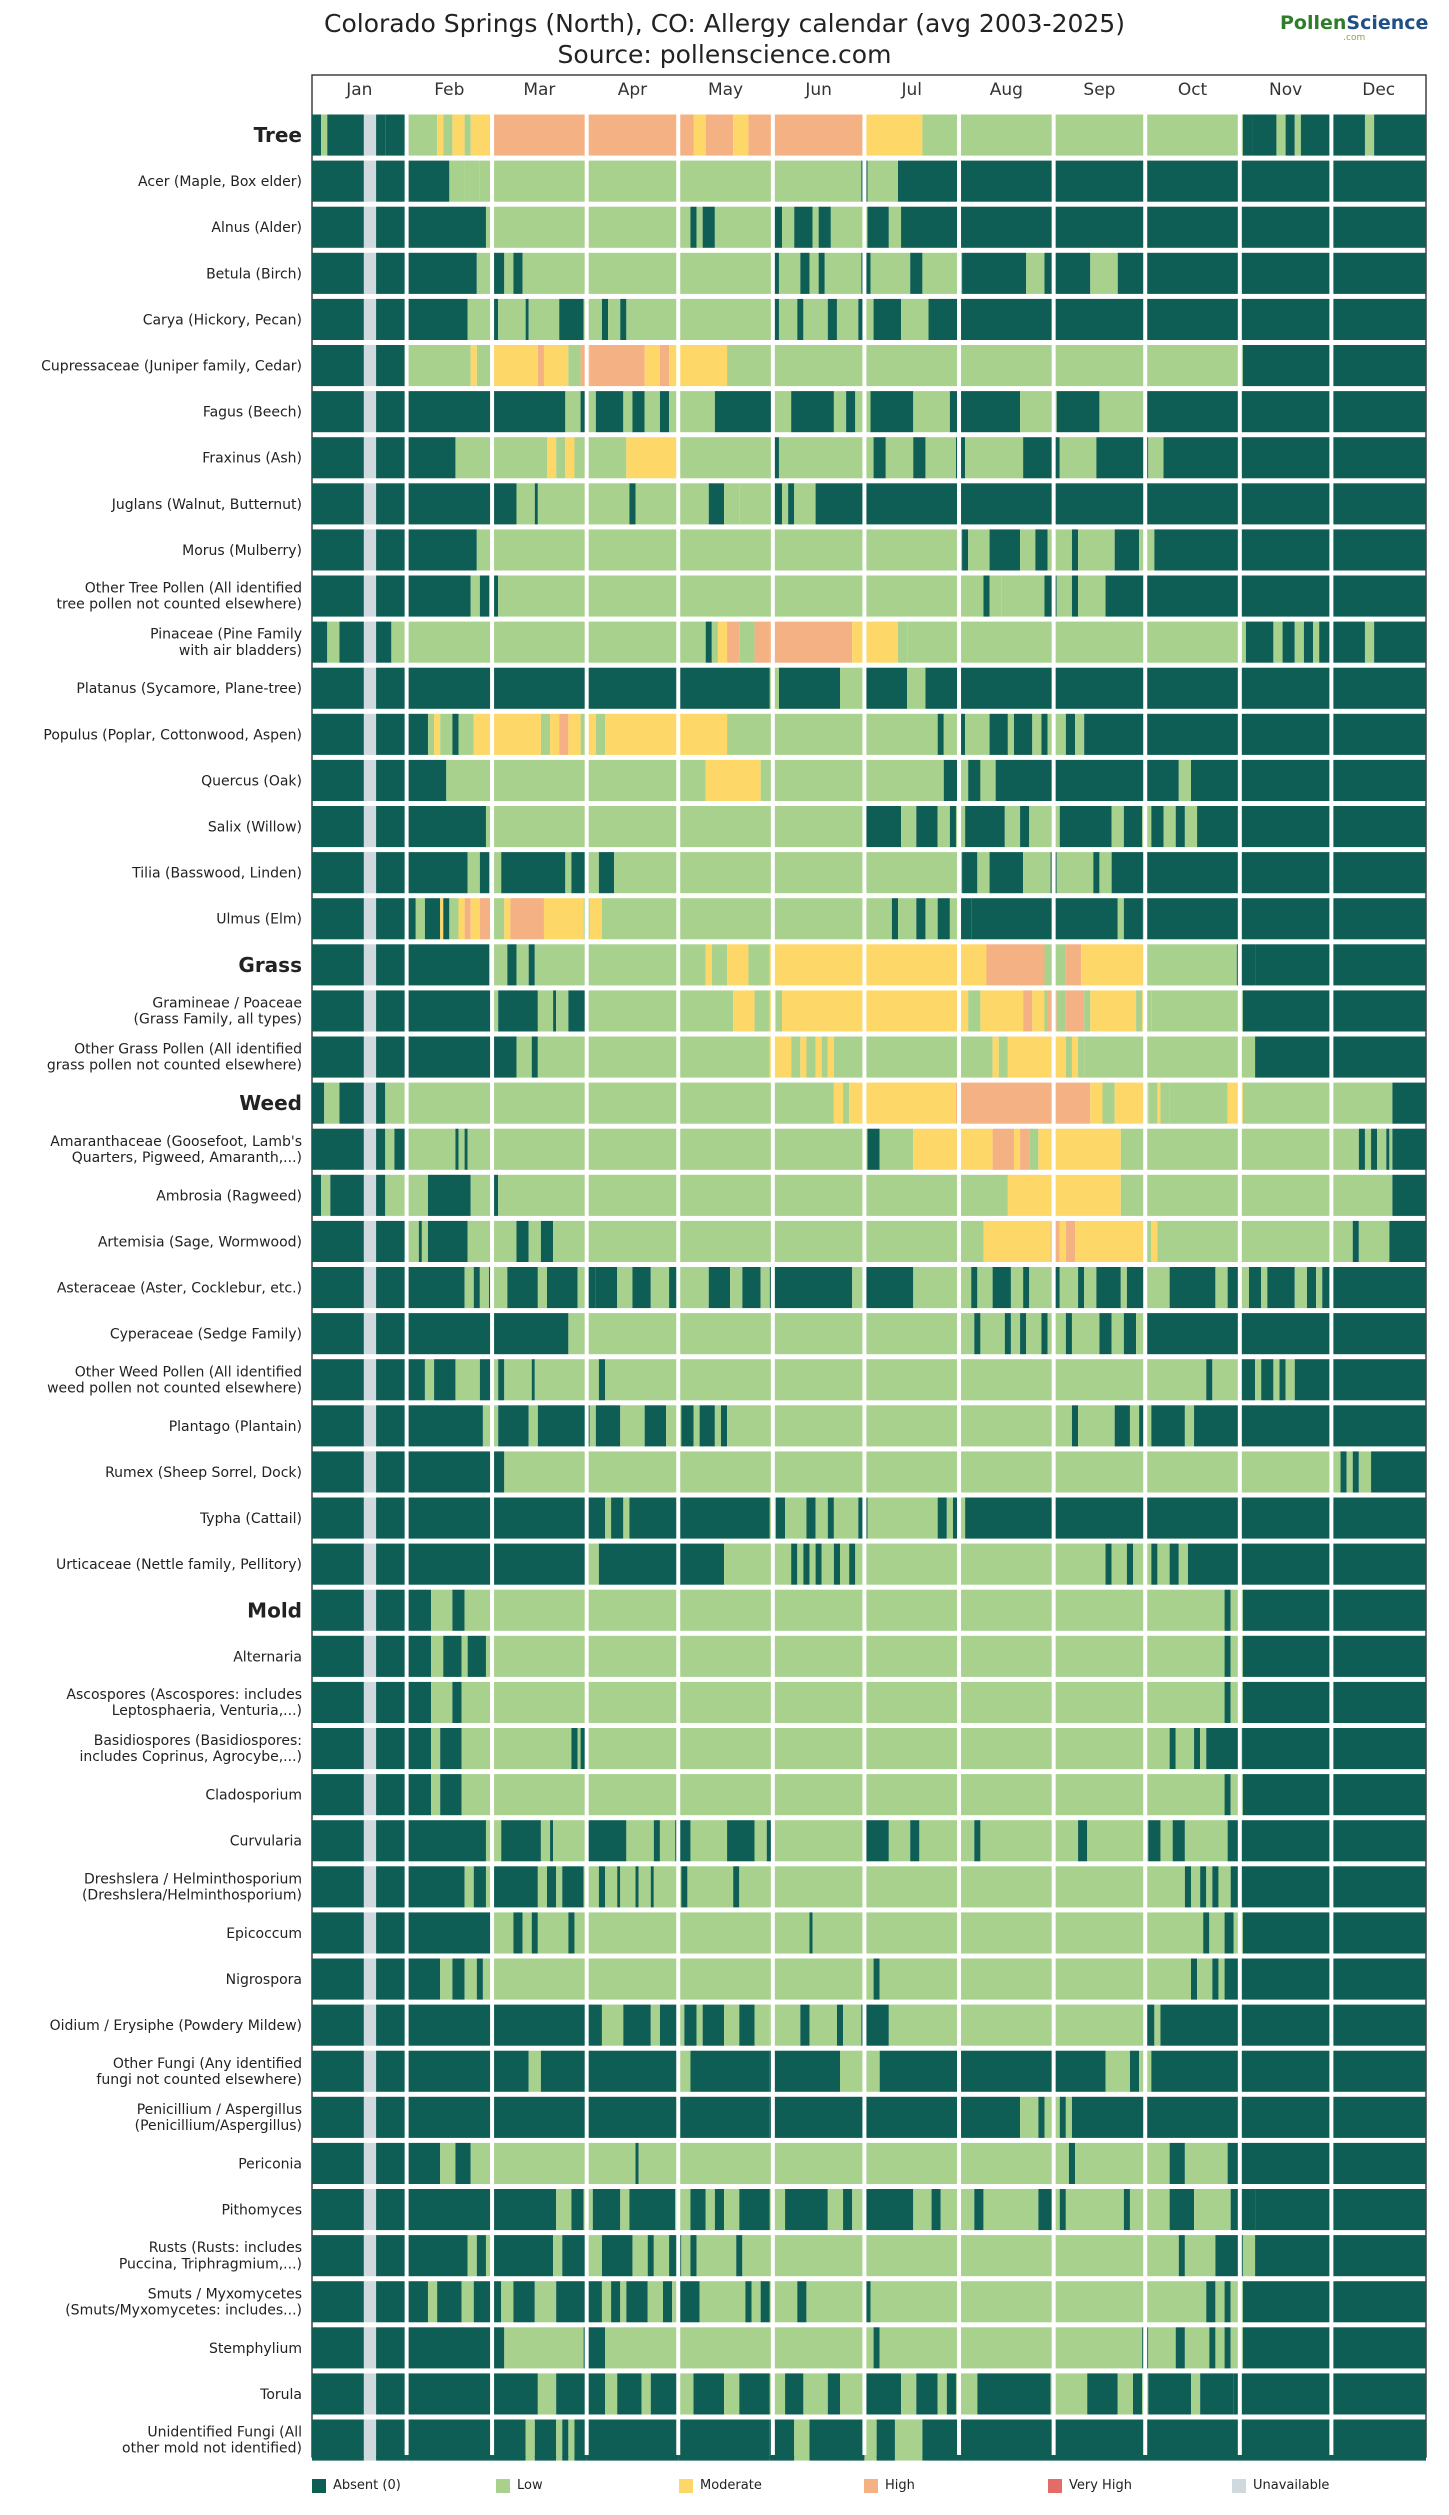 The height and width of the screenshot is (2515, 1449). Describe the element at coordinates (1387, 23) in the screenshot. I see `logo-text-science: Science` at that location.